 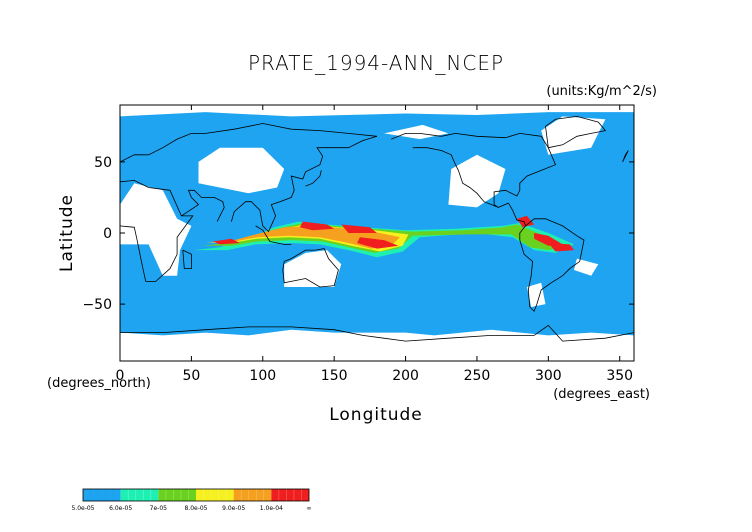 I want to click on x-tick-label: 0, so click(x=120, y=376).